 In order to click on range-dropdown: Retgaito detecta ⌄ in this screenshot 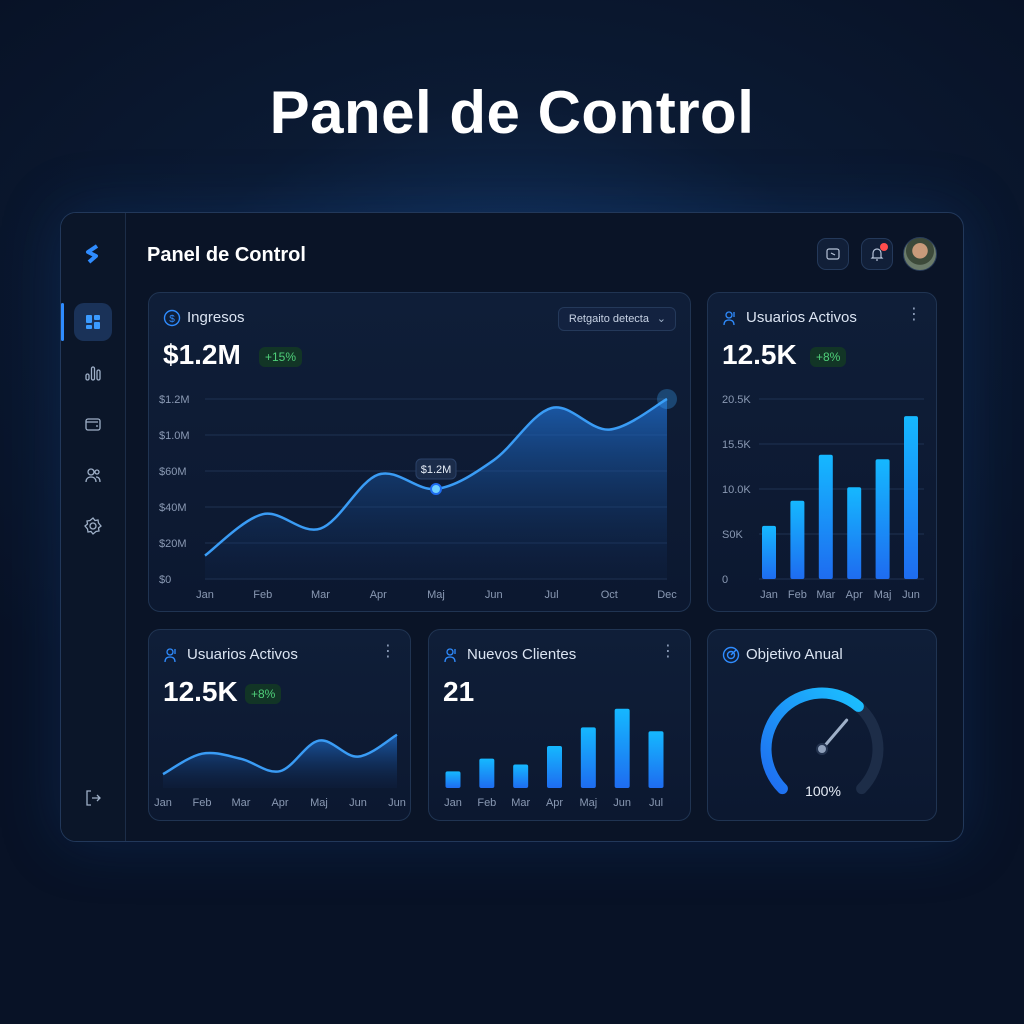, I will do `click(616, 319)`.